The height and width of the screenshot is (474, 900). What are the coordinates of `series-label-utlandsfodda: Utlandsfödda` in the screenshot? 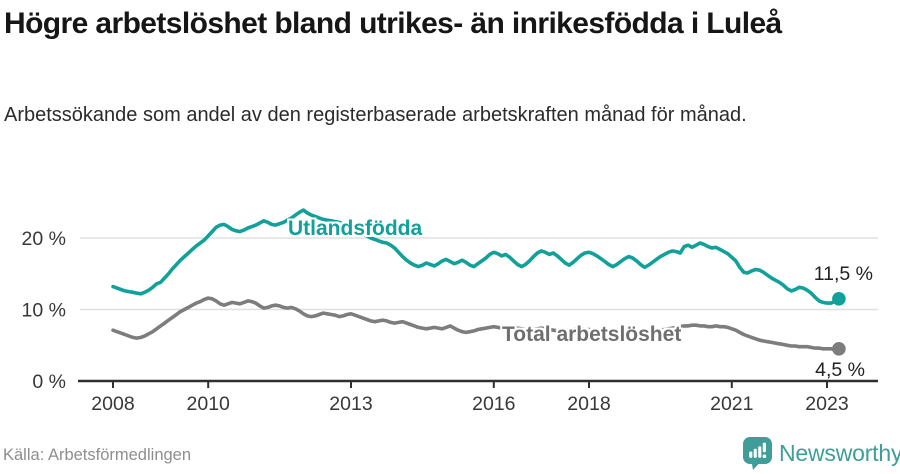 It's located at (355, 228).